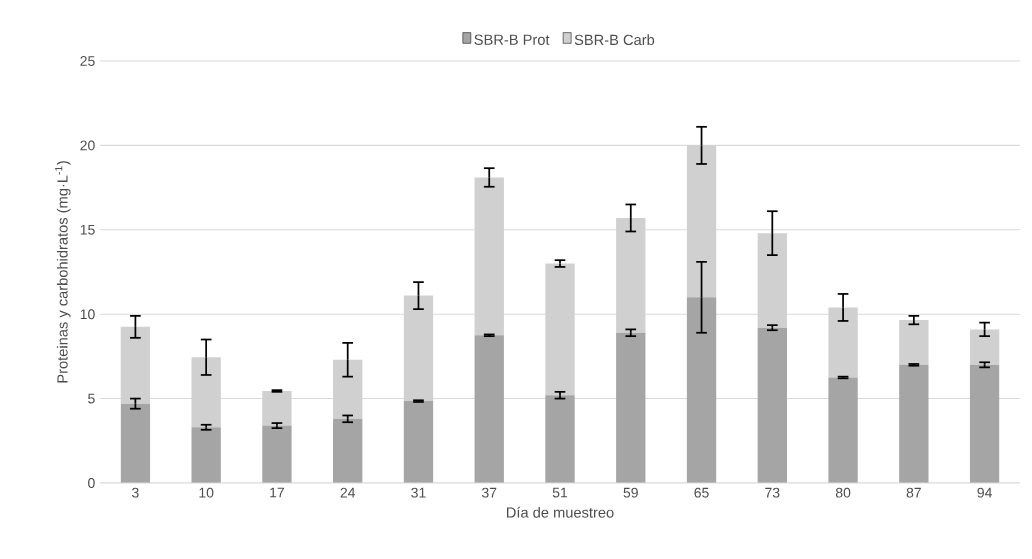 This screenshot has width=1032, height=559. I want to click on x-tick-label: 87, so click(913, 492).